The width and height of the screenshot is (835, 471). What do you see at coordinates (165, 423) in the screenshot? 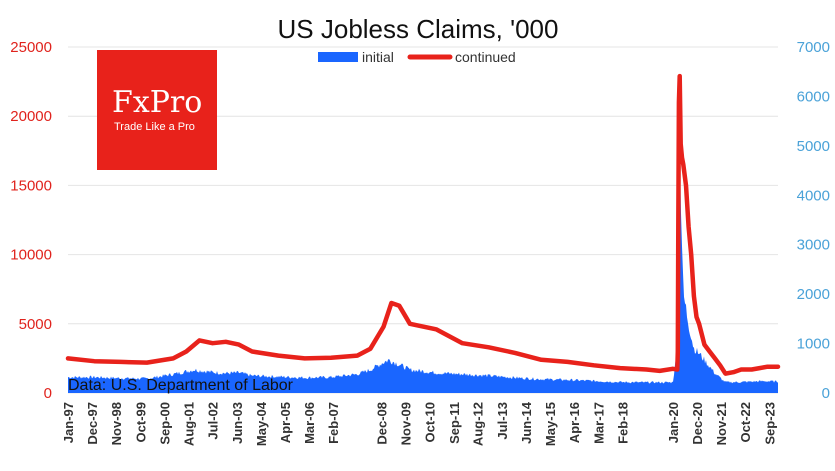
I see `x-tick-label: Sep-00` at bounding box center [165, 423].